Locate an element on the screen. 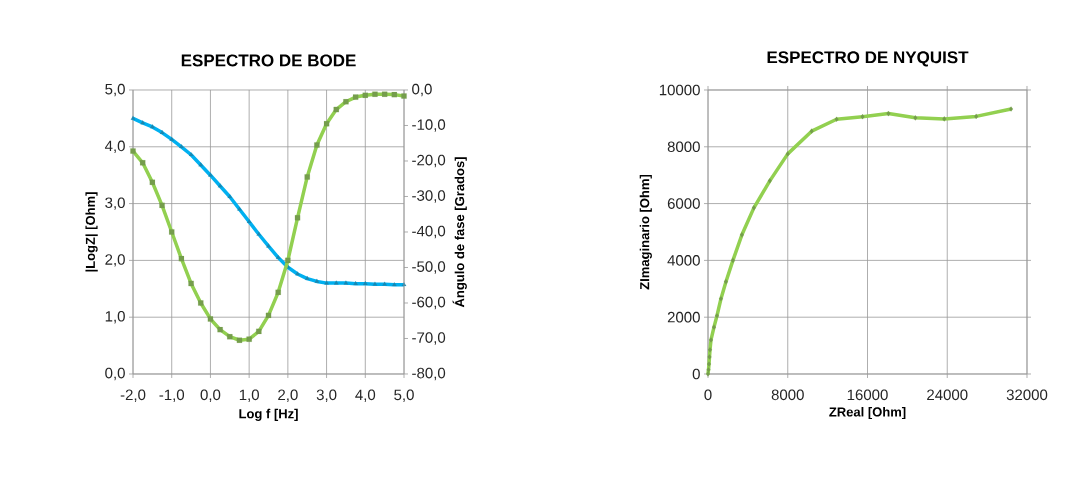  y-tick-label: 0 is located at coordinates (696, 374).